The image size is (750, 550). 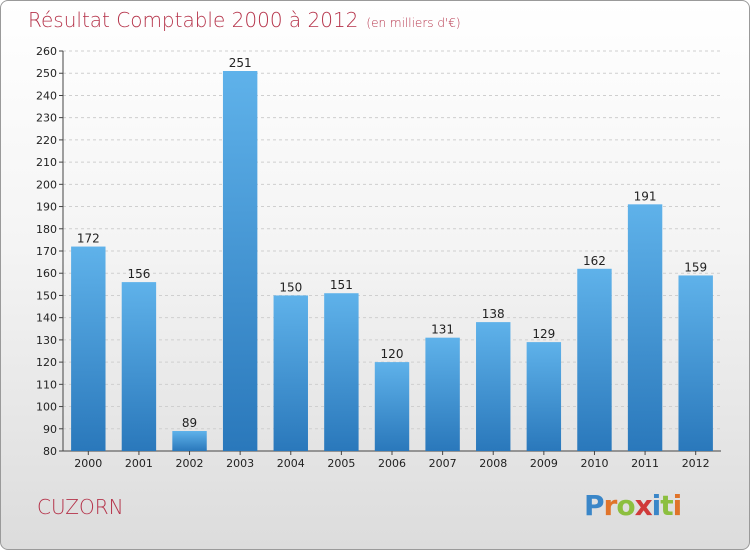 What do you see at coordinates (190, 463) in the screenshot?
I see `x-tick-label: 2002` at bounding box center [190, 463].